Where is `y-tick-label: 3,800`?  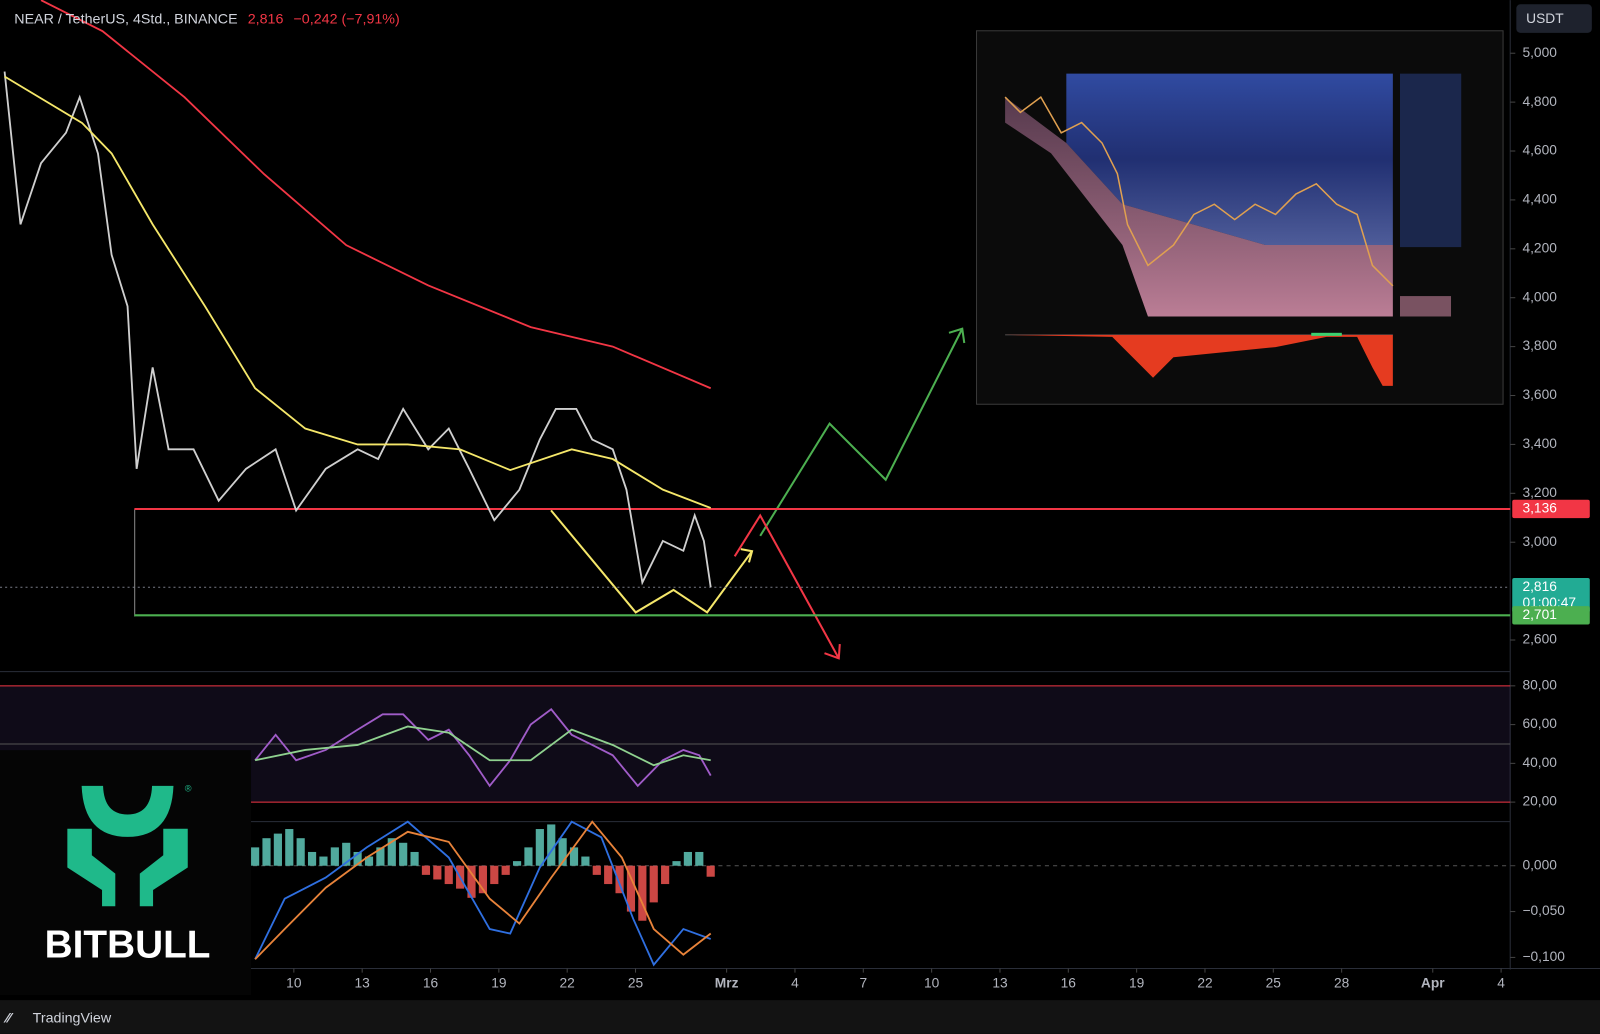 y-tick-label: 3,800 is located at coordinates (1539, 345).